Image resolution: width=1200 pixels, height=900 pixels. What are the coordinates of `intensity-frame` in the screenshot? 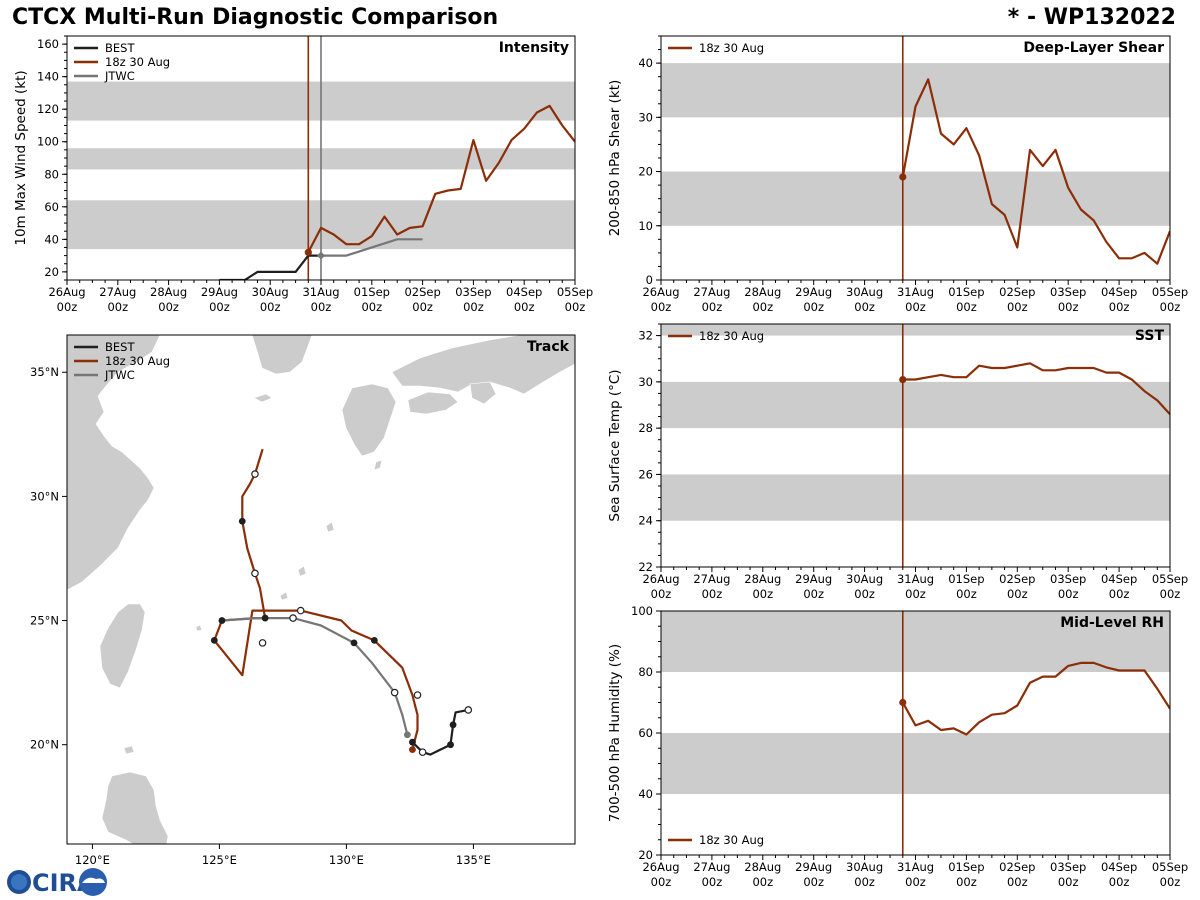 It's located at (321, 158).